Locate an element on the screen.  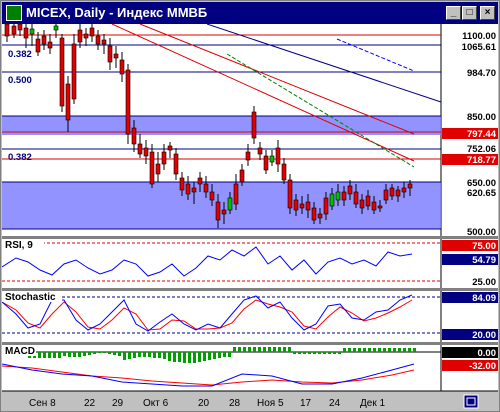
stochastic-title: Stochastic is located at coordinates (30, 297).